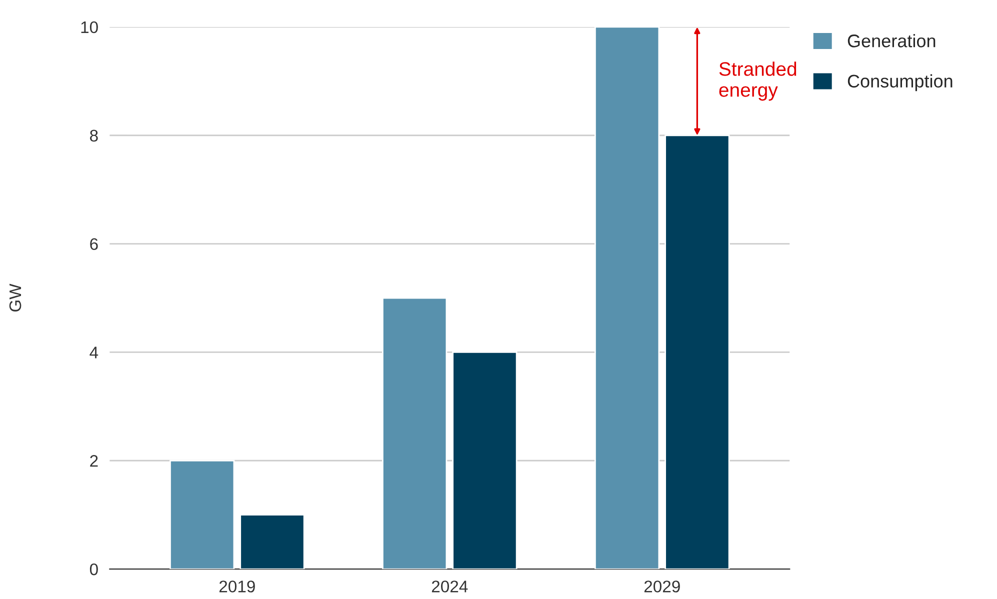 The height and width of the screenshot is (599, 997). Describe the element at coordinates (757, 81) in the screenshot. I see `annotation: Stranded energy` at that location.